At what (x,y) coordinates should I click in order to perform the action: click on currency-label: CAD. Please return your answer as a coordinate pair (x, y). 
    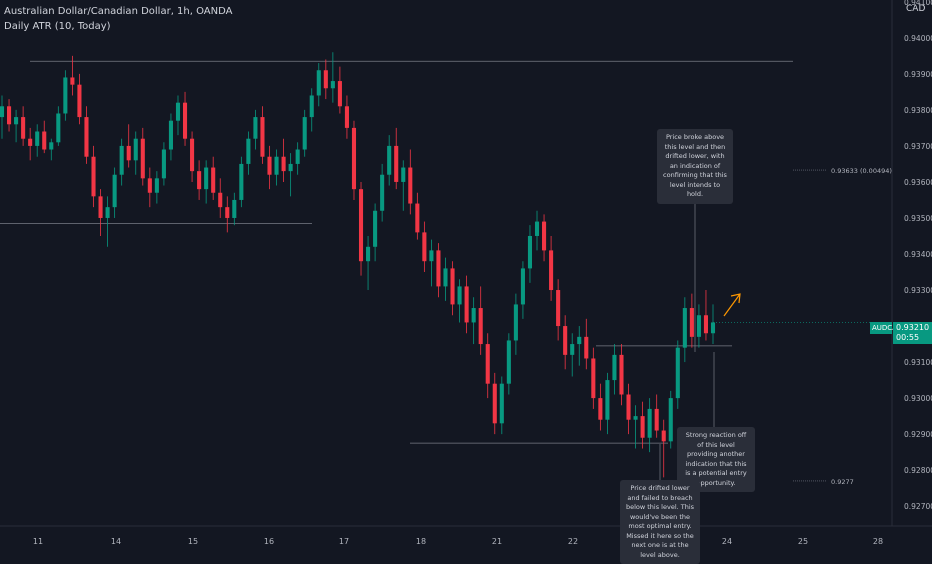
    Looking at the image, I should click on (916, 9).